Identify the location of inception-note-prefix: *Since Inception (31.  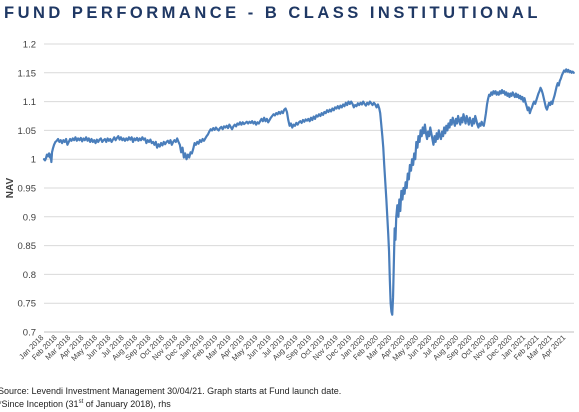
(39, 404).